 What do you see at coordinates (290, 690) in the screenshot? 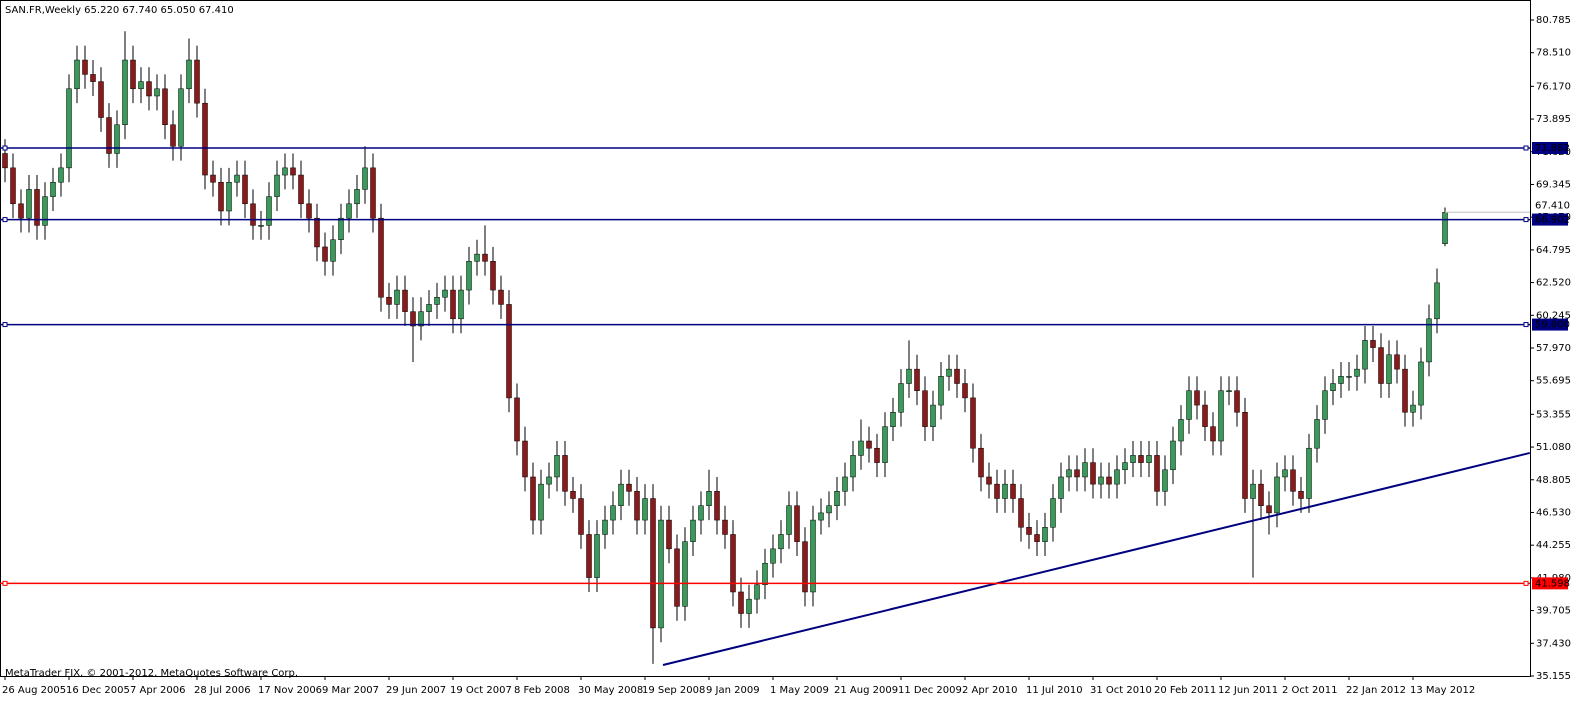
I see `x-tick-label: 17 Nov 2006` at bounding box center [290, 690].